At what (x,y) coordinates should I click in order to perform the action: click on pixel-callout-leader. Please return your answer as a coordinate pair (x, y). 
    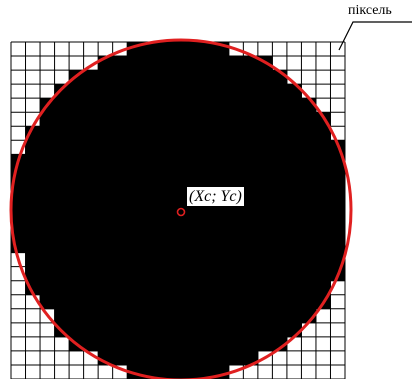
    Looking at the image, I should click on (375, 36).